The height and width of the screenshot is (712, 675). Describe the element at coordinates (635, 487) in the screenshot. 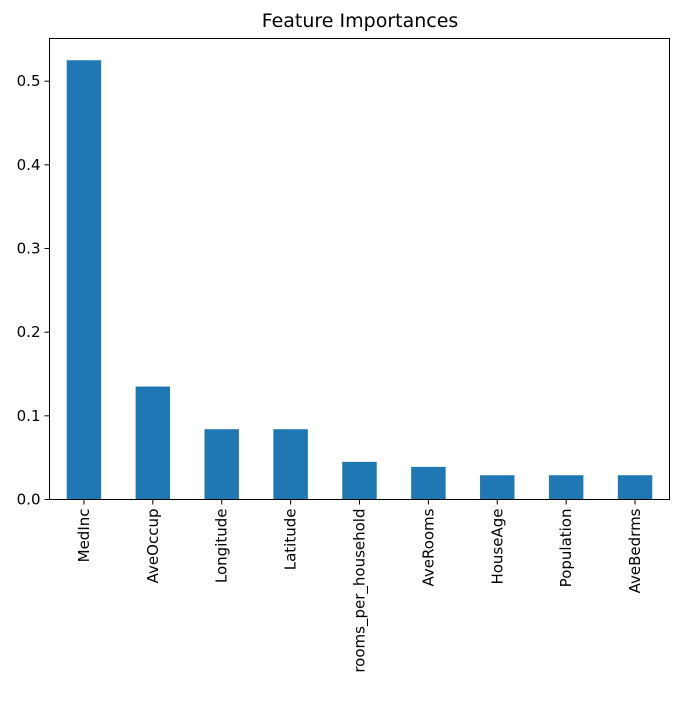

I see `bar-AveBedrms` at that location.